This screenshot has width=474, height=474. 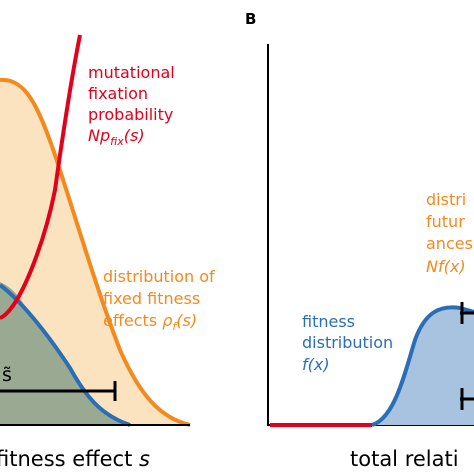 I want to click on svg-text: distribution, so click(x=347, y=342).